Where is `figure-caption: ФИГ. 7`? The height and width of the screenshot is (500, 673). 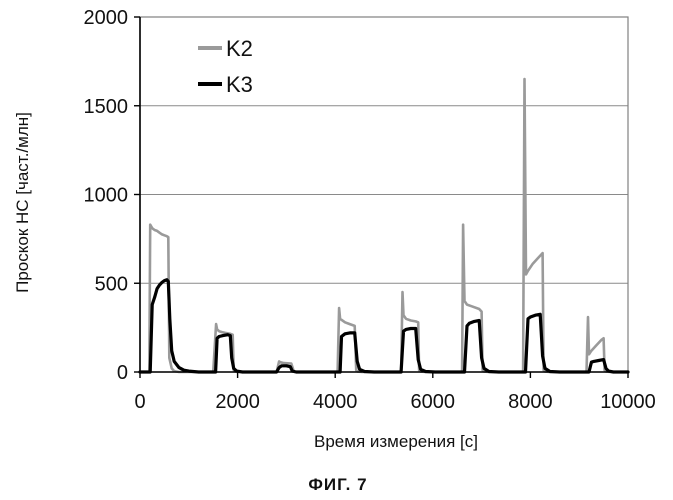 figure-caption: ФИГ. 7 is located at coordinates (337, 484).